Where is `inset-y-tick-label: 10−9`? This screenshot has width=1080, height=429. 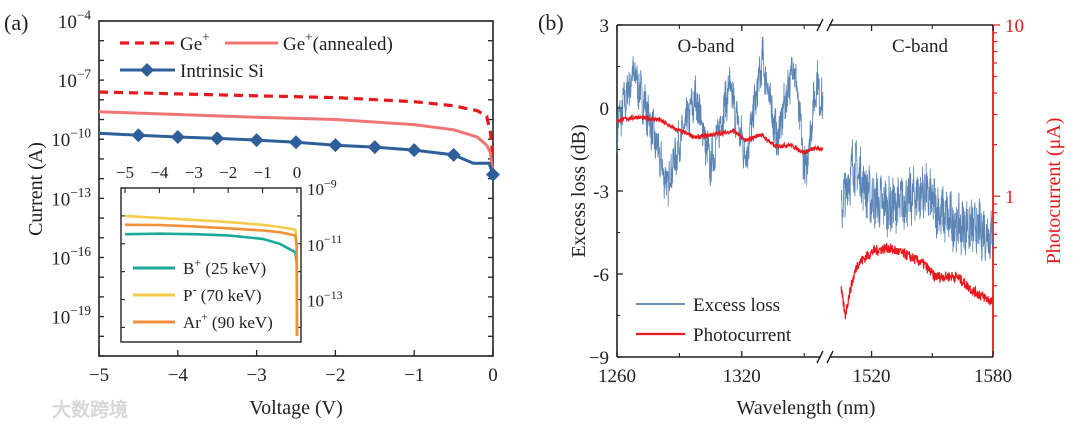 inset-y-tick-label: 10−9 is located at coordinates (322, 187).